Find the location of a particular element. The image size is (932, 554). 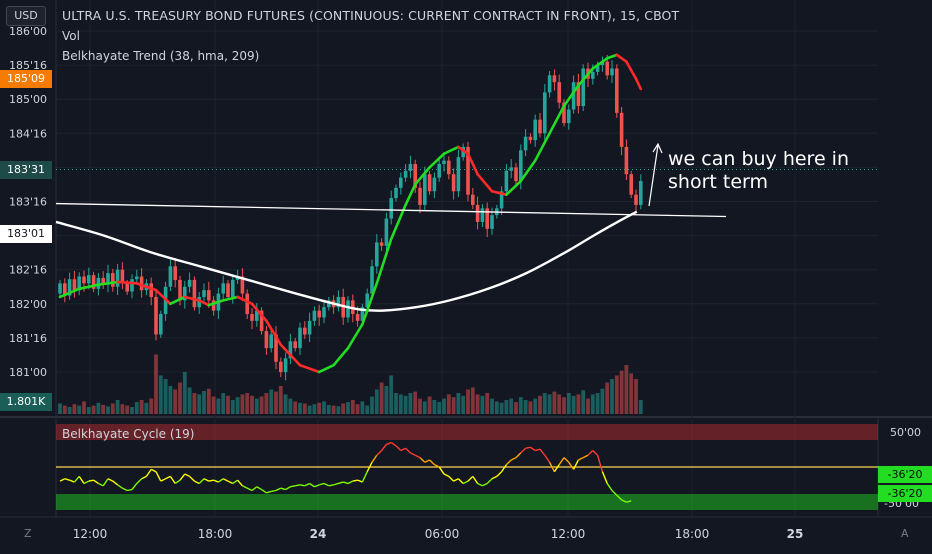

time-tick-label: 24 is located at coordinates (318, 534).